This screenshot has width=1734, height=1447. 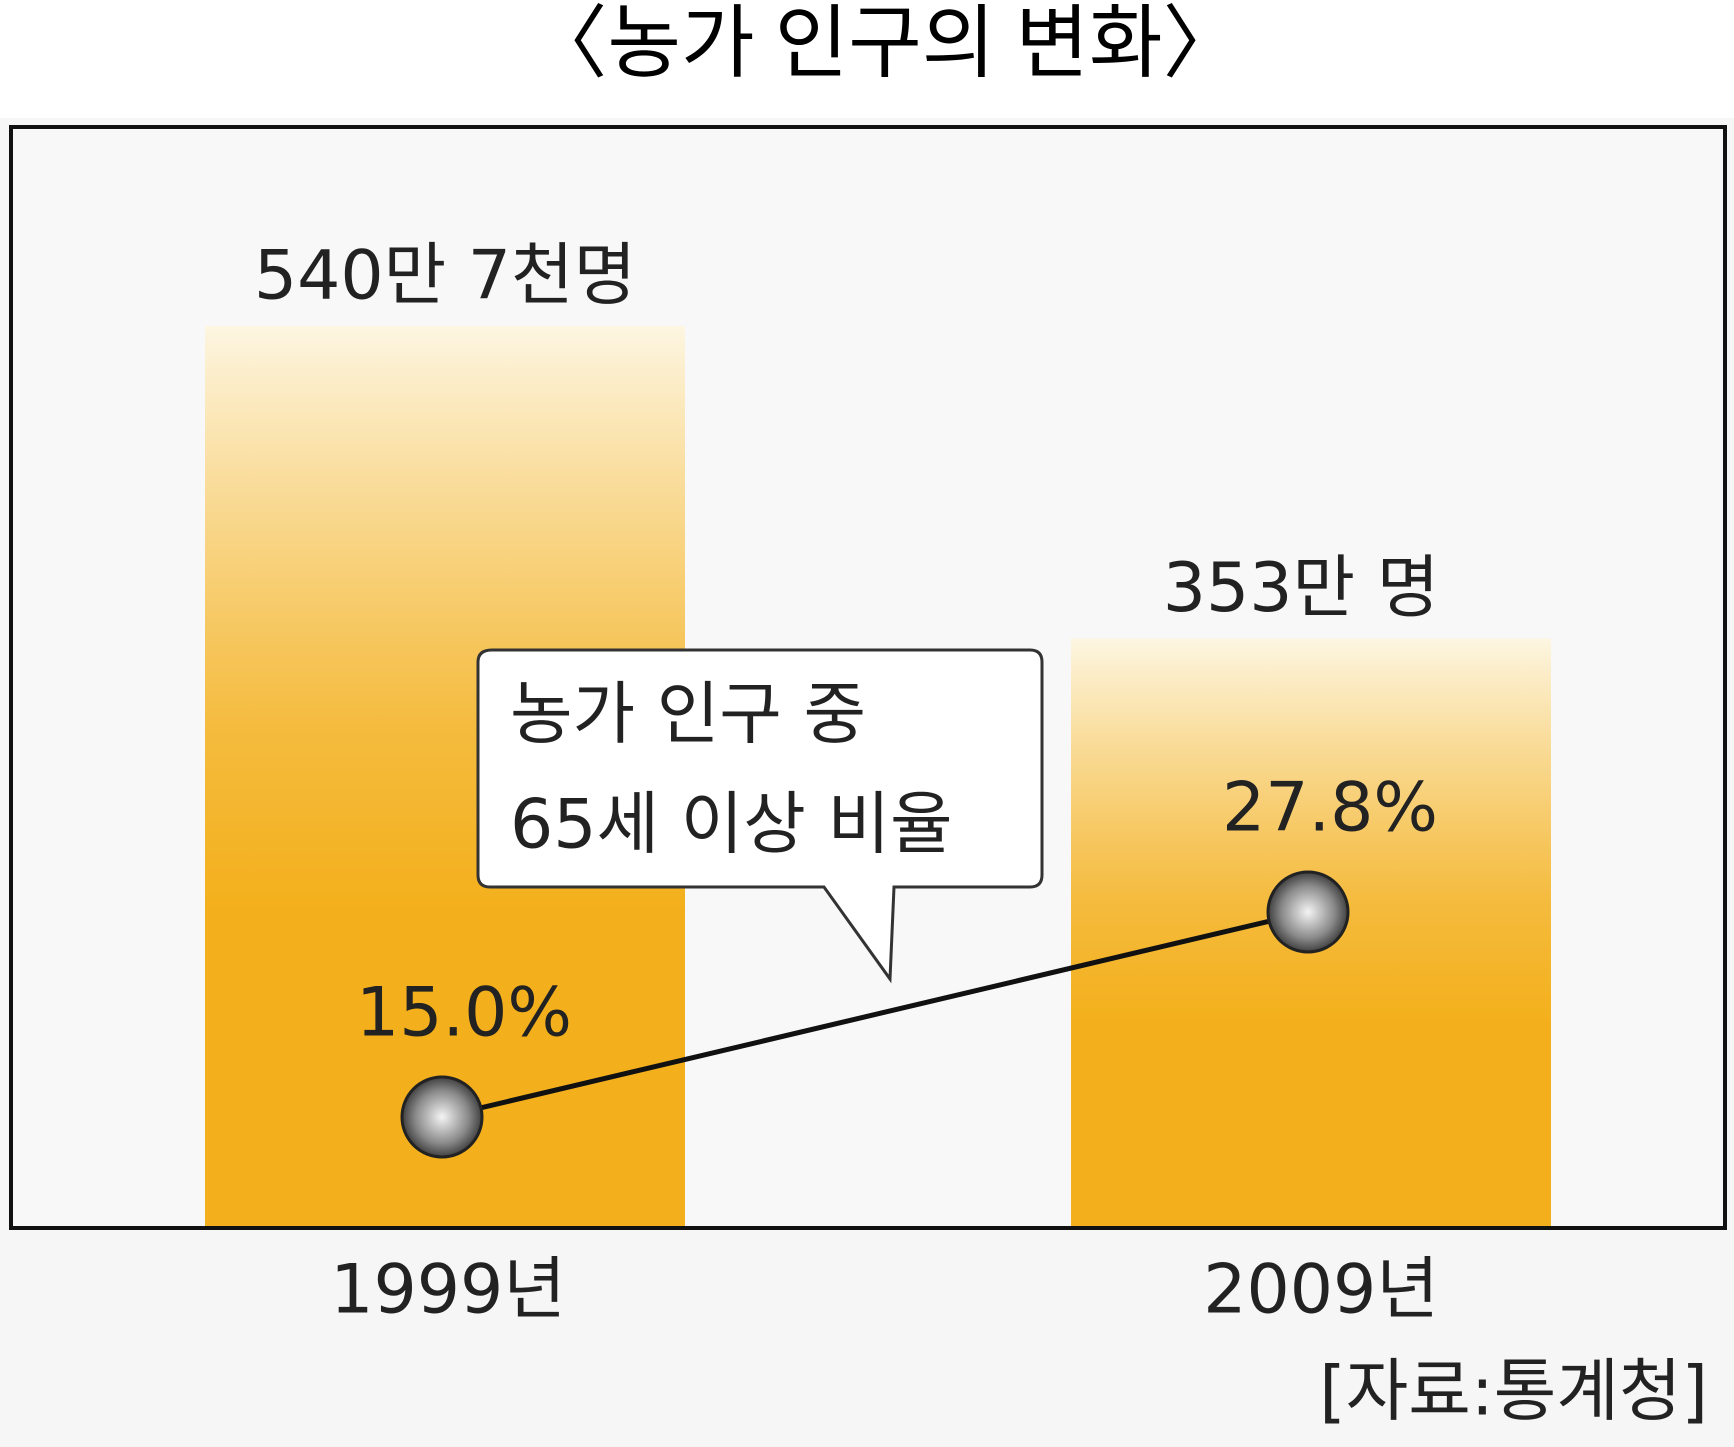 I want to click on x-tick-label: 2009년, so click(x=1321, y=1290).